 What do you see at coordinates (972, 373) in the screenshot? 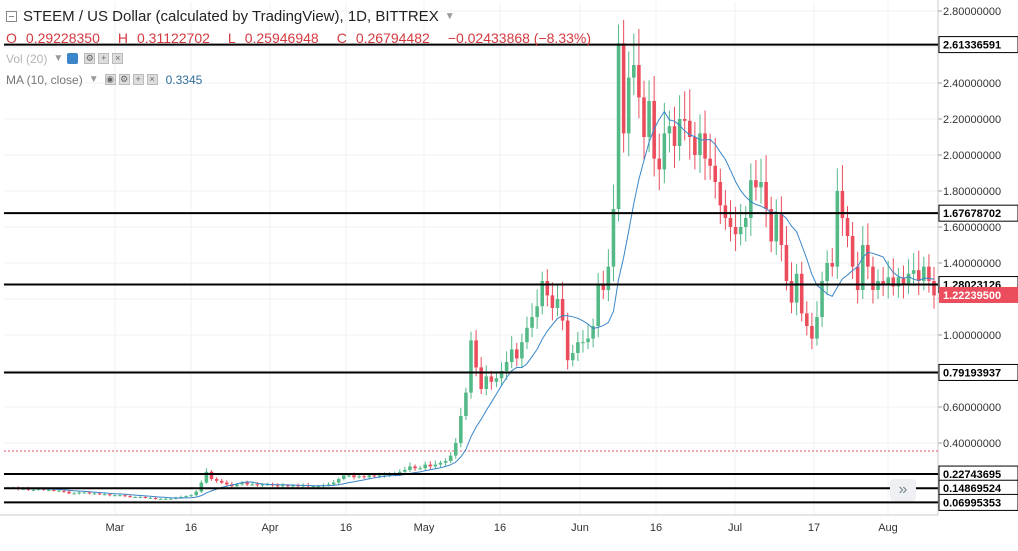
I see `level-tag-label: 0.79193937` at bounding box center [972, 373].